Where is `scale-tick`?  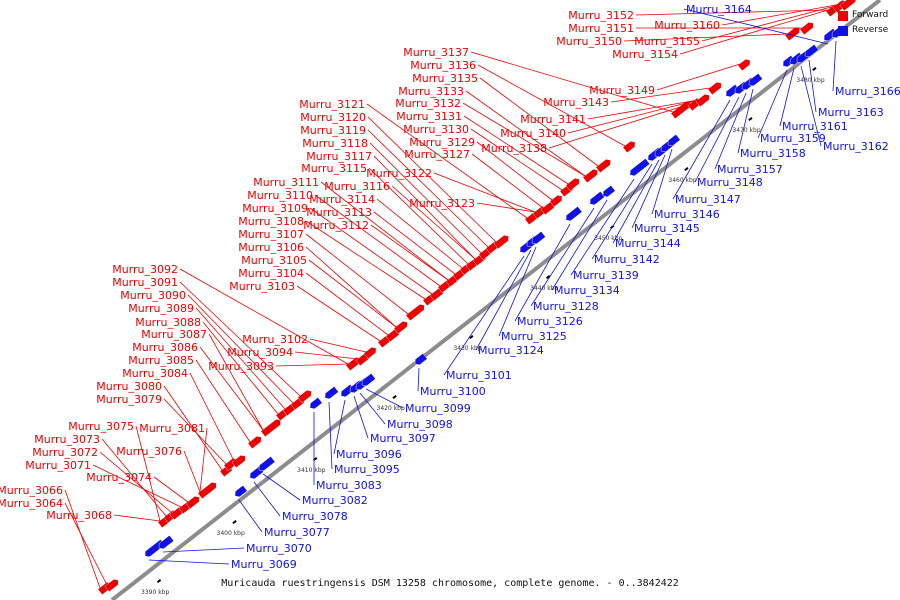
scale-tick is located at coordinates (686, 169).